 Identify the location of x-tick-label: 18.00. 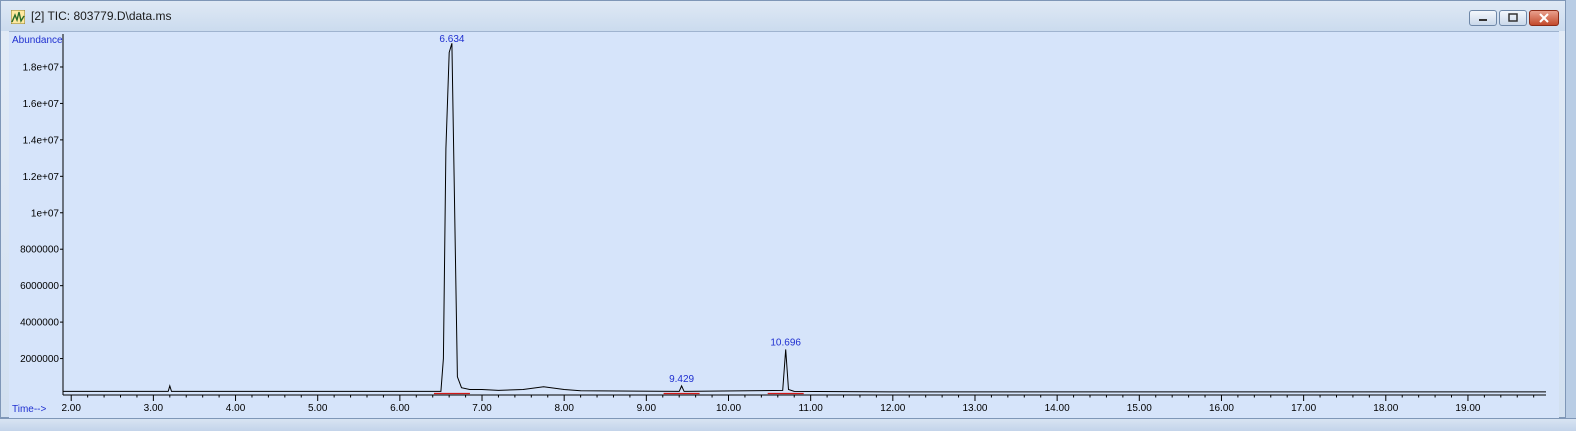
(1385, 408).